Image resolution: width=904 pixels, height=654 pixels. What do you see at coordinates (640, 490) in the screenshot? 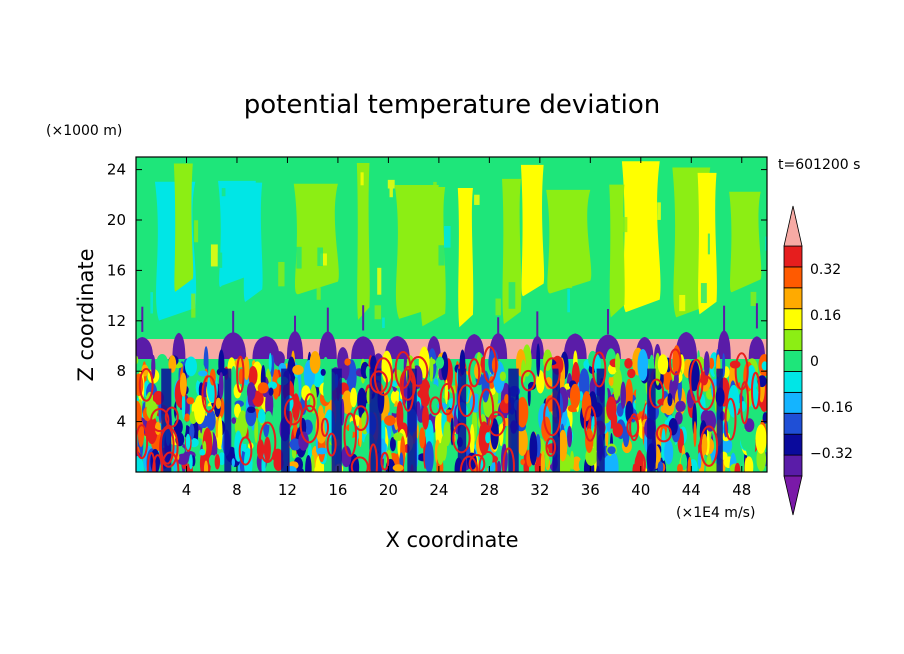
I see `x-tick-label: 40` at bounding box center [640, 490].